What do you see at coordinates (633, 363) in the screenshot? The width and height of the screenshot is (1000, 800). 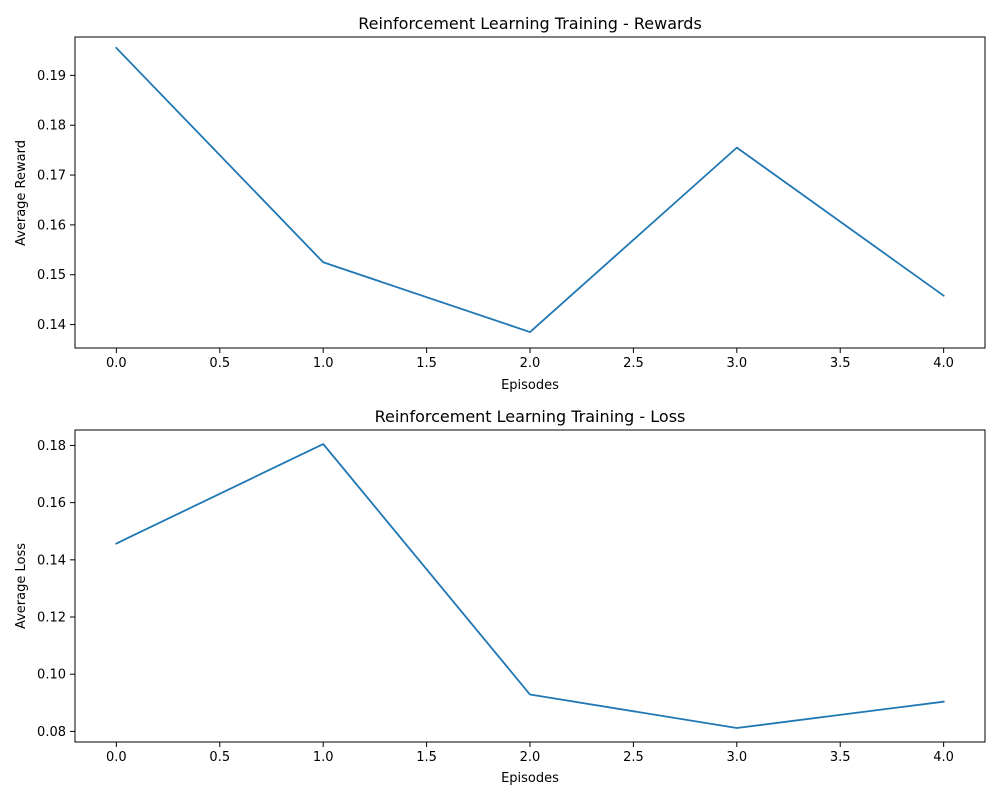 I see `rewards-x-tick-label: 2.5` at bounding box center [633, 363].